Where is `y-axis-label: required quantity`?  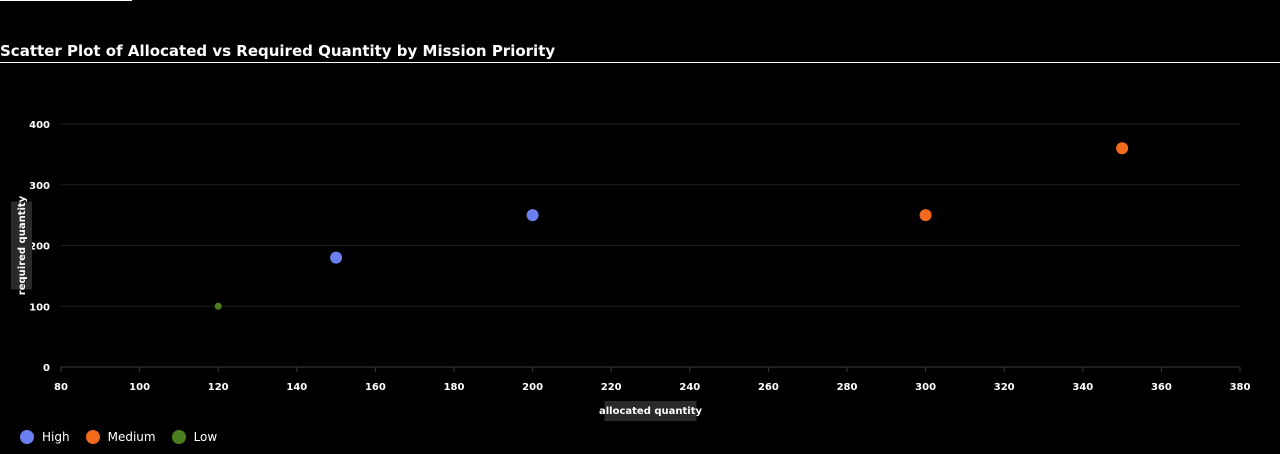
y-axis-label: required quantity is located at coordinates (22, 245).